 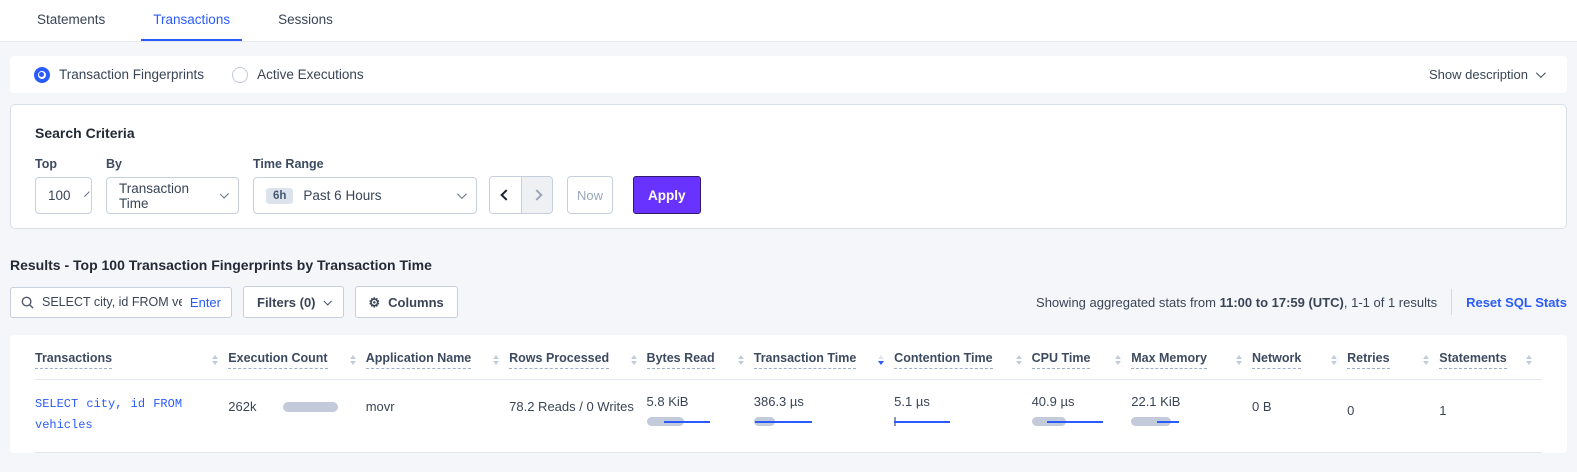 I want to click on by-select-value: Transaction Time, so click(x=154, y=195).